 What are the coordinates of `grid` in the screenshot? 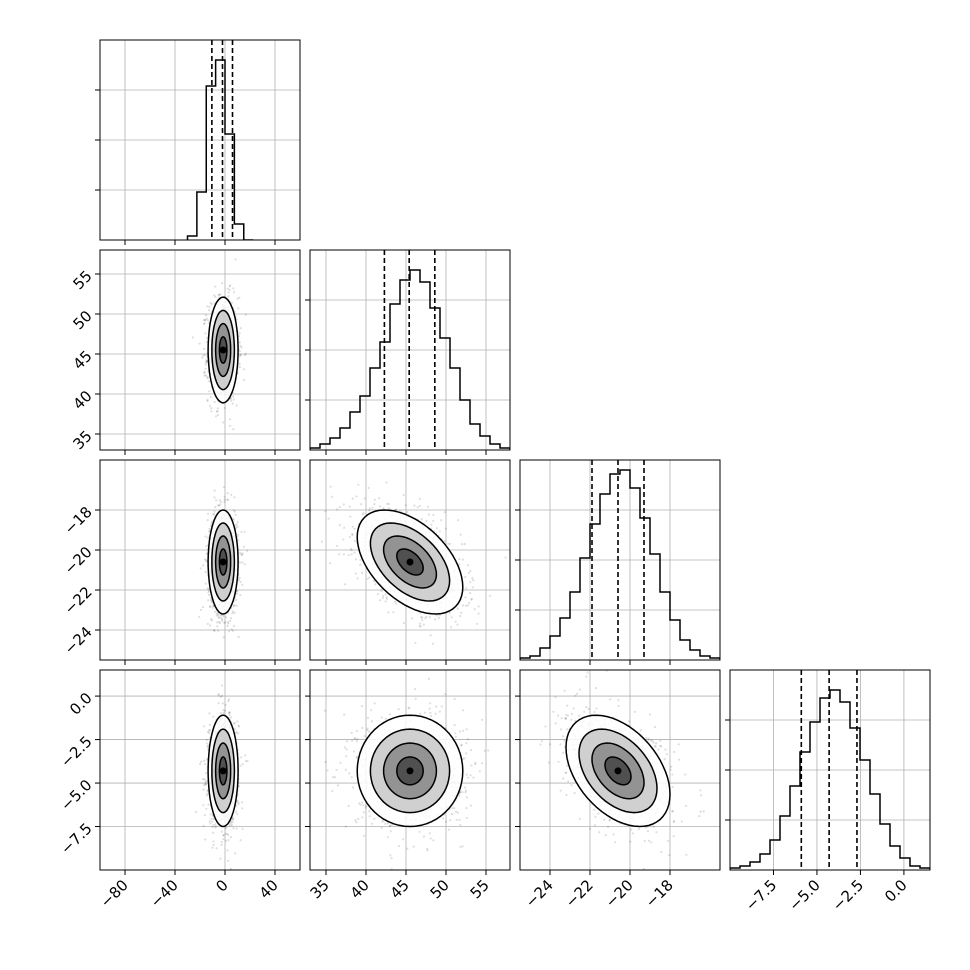 It's located at (200, 770).